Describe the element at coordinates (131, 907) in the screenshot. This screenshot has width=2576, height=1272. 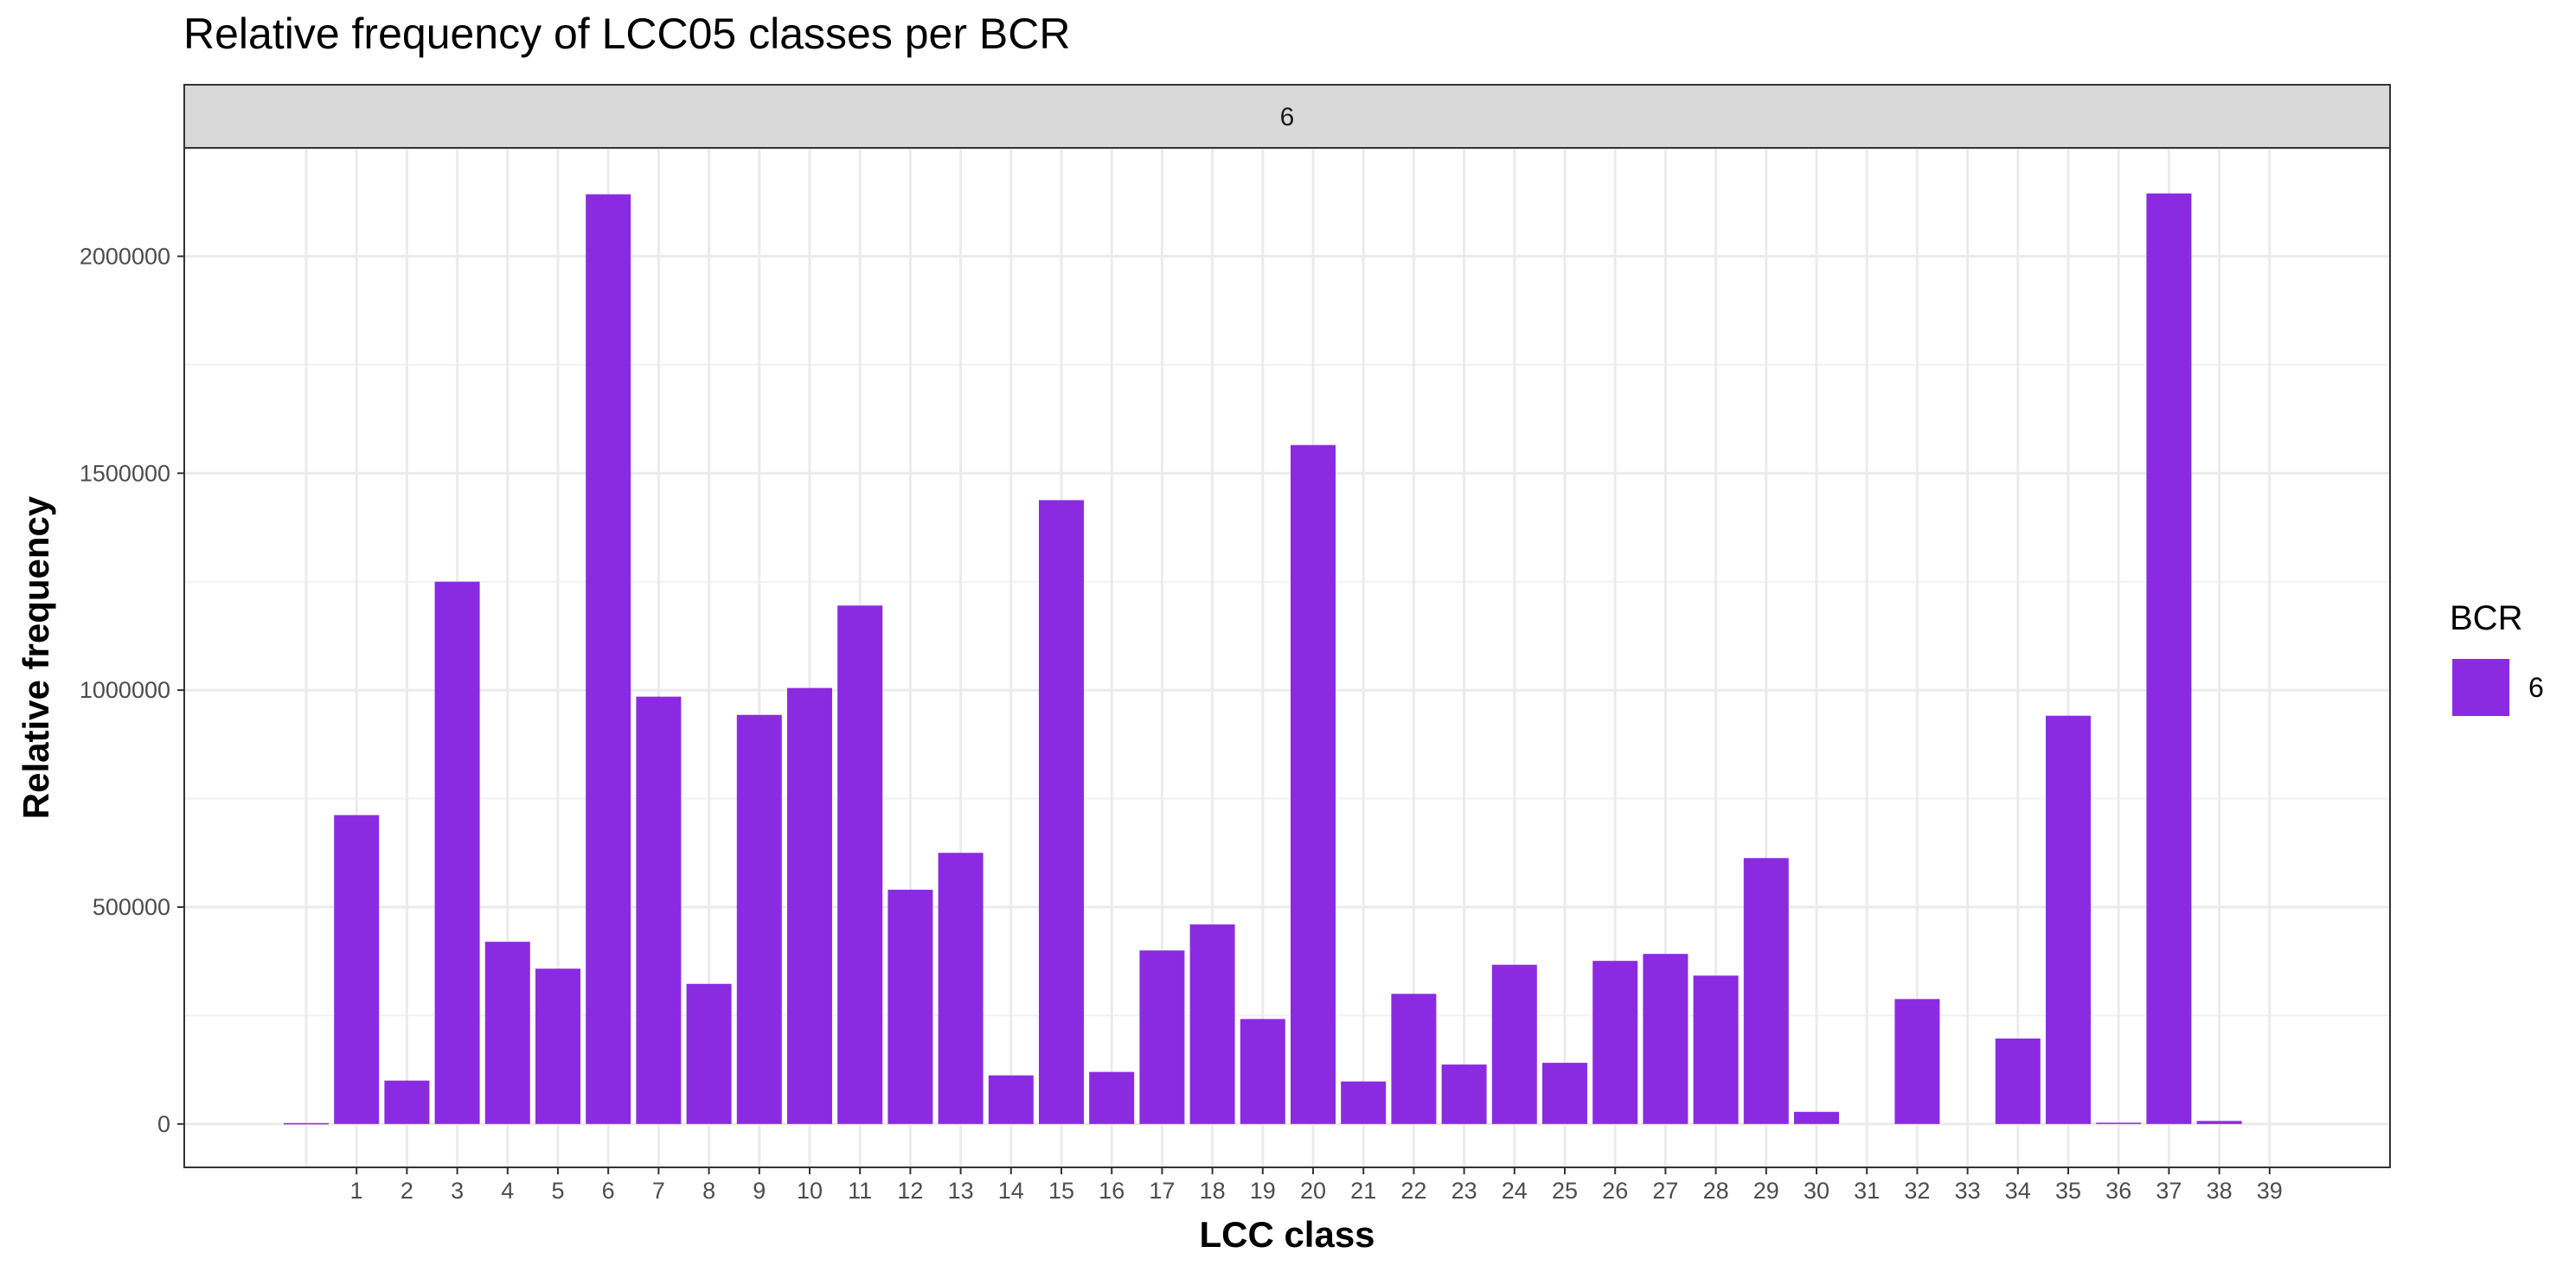
I see `y-tick-label: 500000` at that location.